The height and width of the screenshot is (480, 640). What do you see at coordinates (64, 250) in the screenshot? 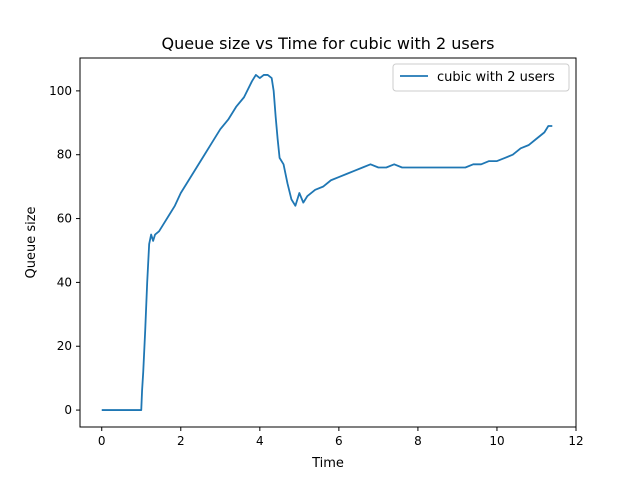
I see `y-axis-ticks: 0 20 40 60 80 100` at bounding box center [64, 250].